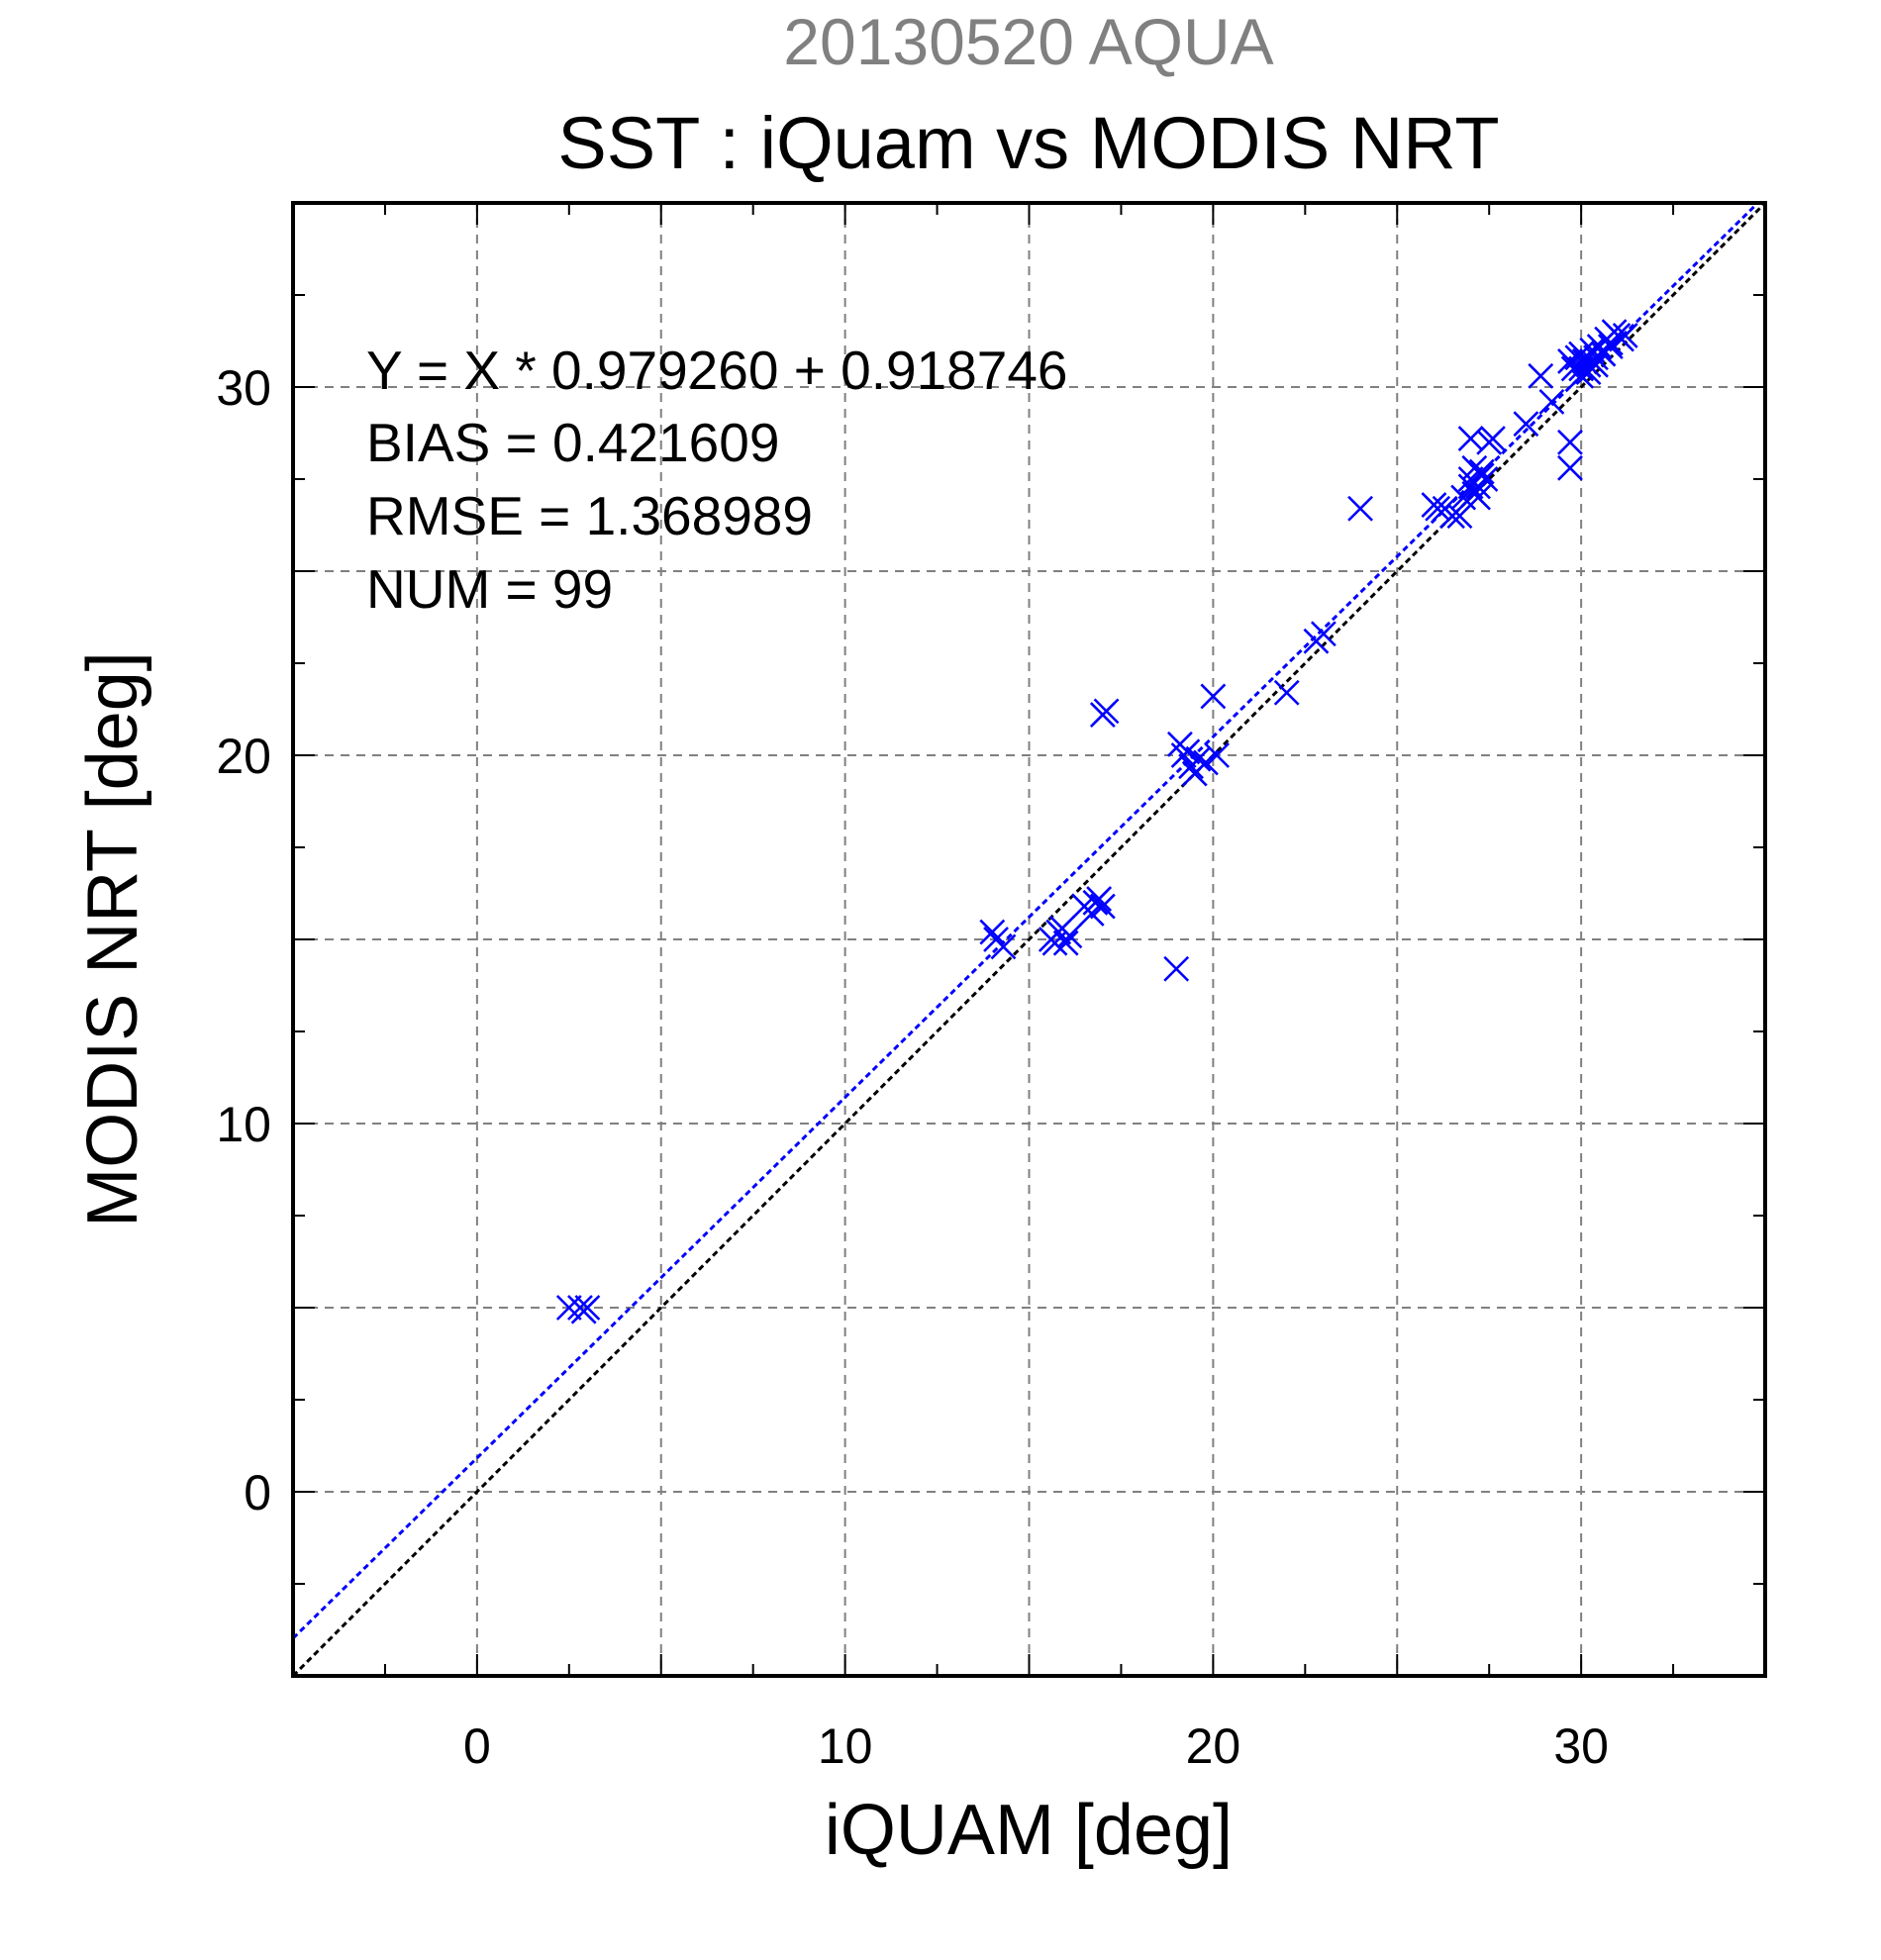 The height and width of the screenshot is (1960, 1881). Describe the element at coordinates (244, 940) in the screenshot. I see `y-tick-labels: 0 10 20 30` at that location.